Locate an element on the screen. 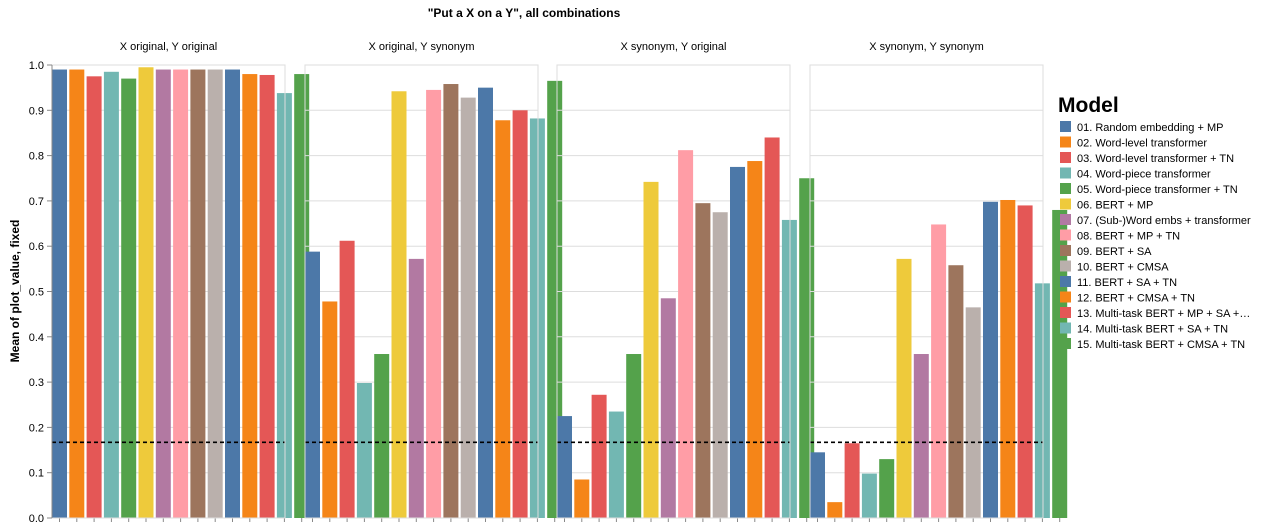  legend-label: 15. Multi-task BERT + CMSA + TN is located at coordinates (1161, 345).